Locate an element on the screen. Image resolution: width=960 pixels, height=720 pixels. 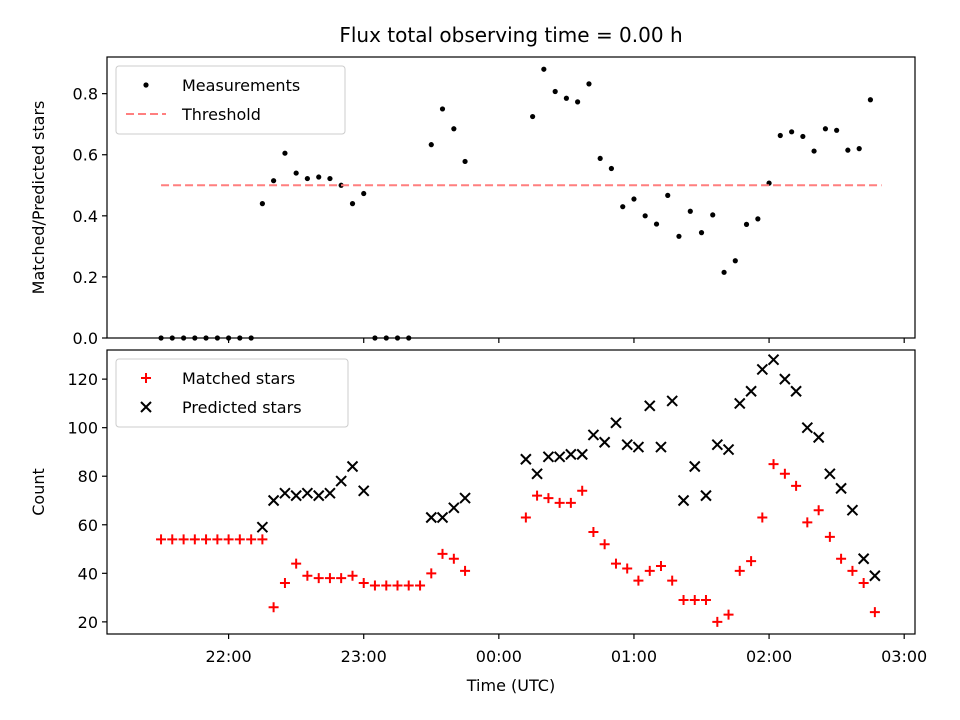
y-tick-label: 0.6 is located at coordinates (85, 155).